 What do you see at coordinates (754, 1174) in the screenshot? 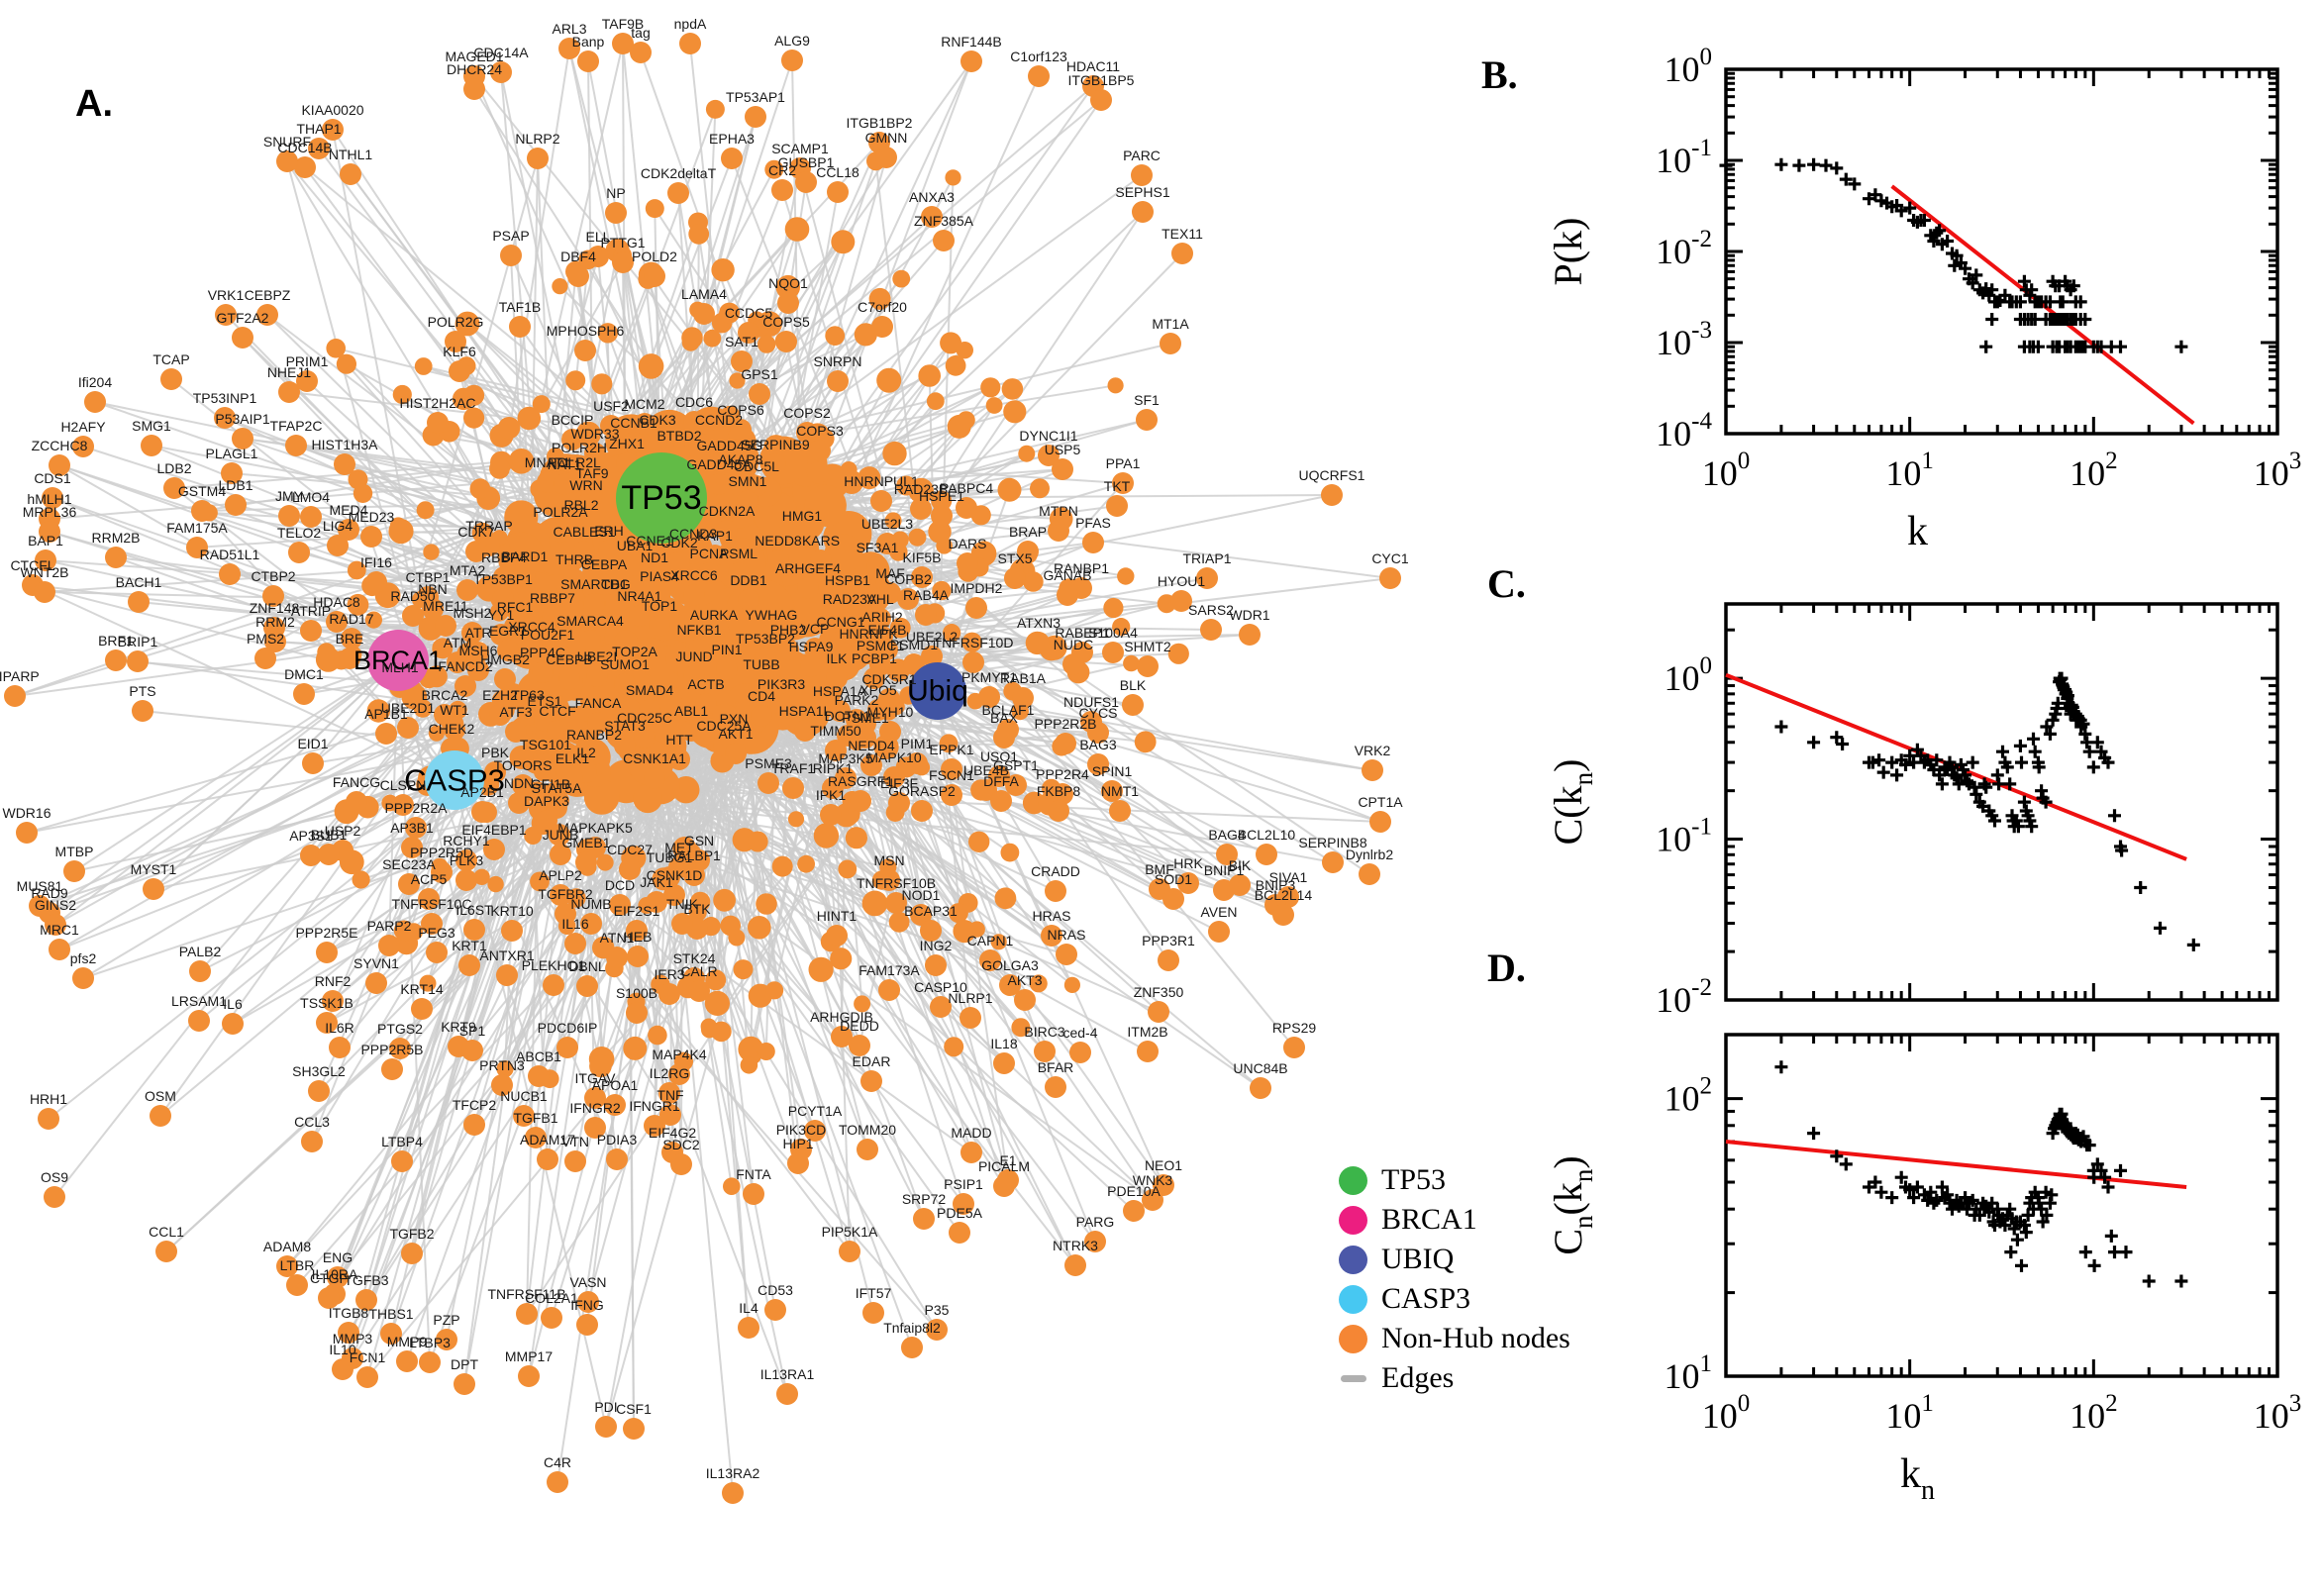
I see `network-node-label: FNTA` at bounding box center [754, 1174].